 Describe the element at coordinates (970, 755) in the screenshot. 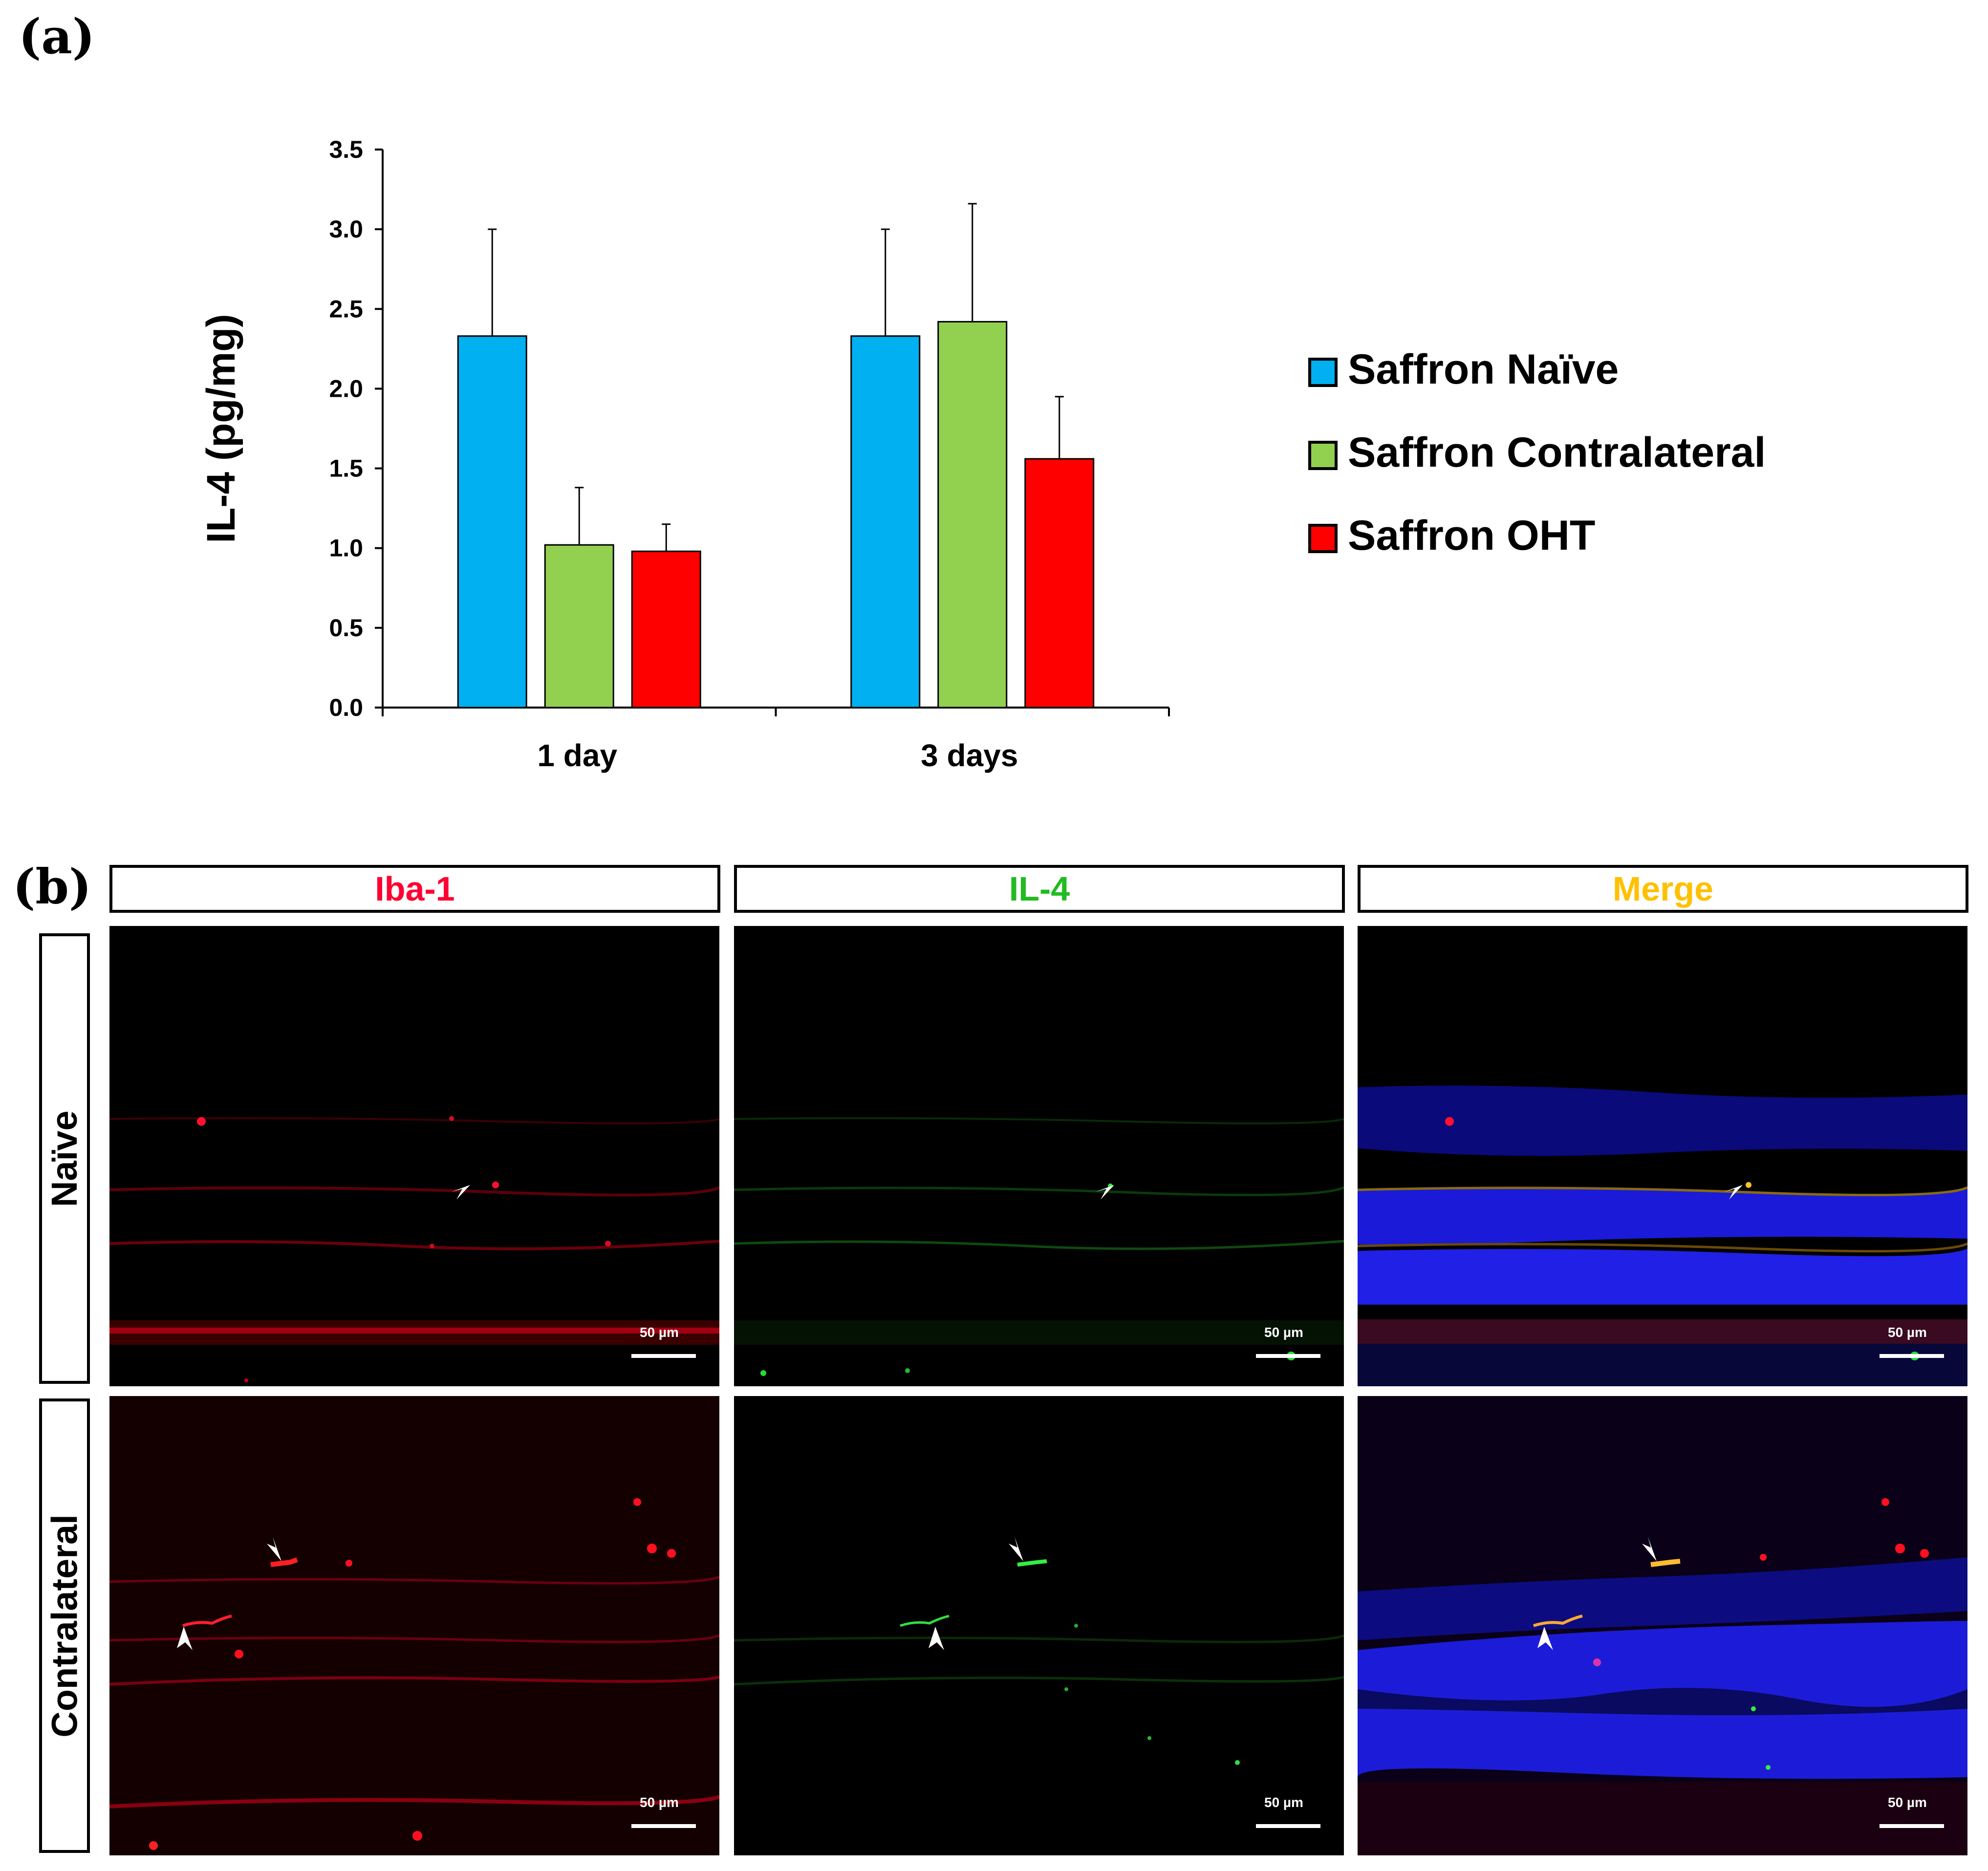

I see `x-tick-label-1: 3 days` at that location.